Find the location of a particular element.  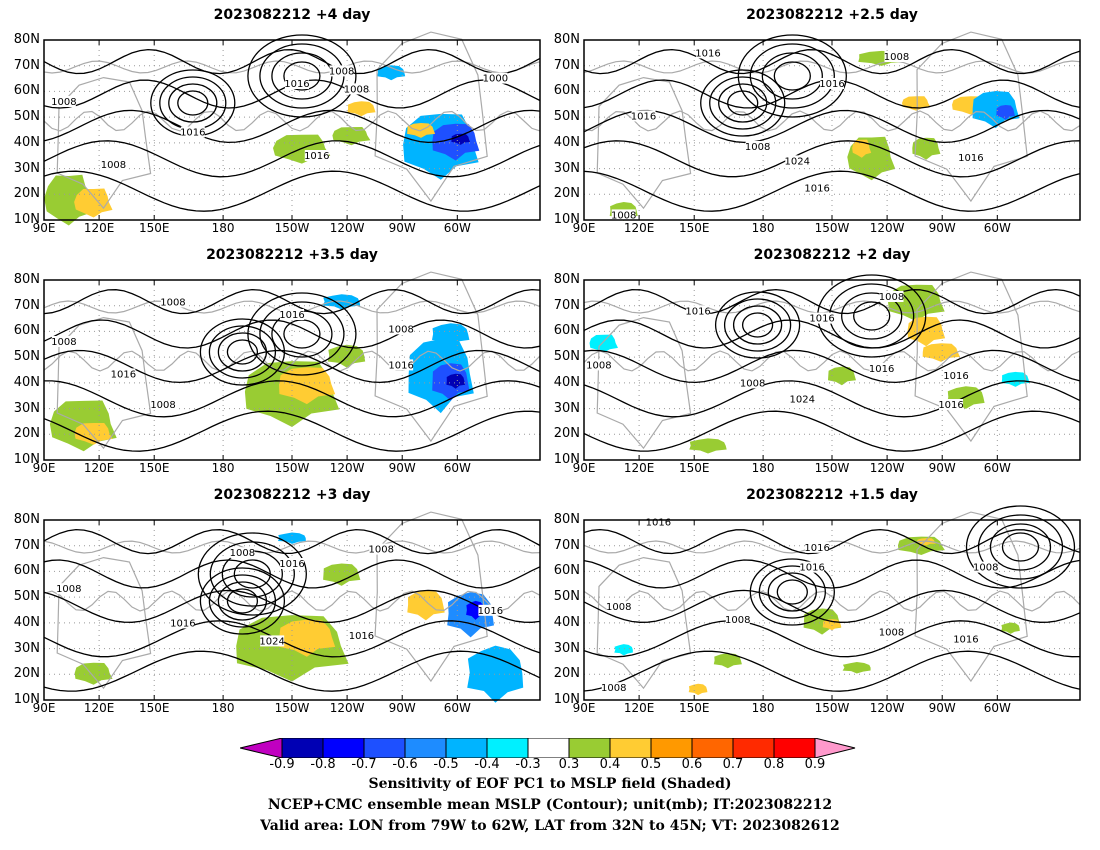

colorbar-label: 0.3 is located at coordinates (569, 764).